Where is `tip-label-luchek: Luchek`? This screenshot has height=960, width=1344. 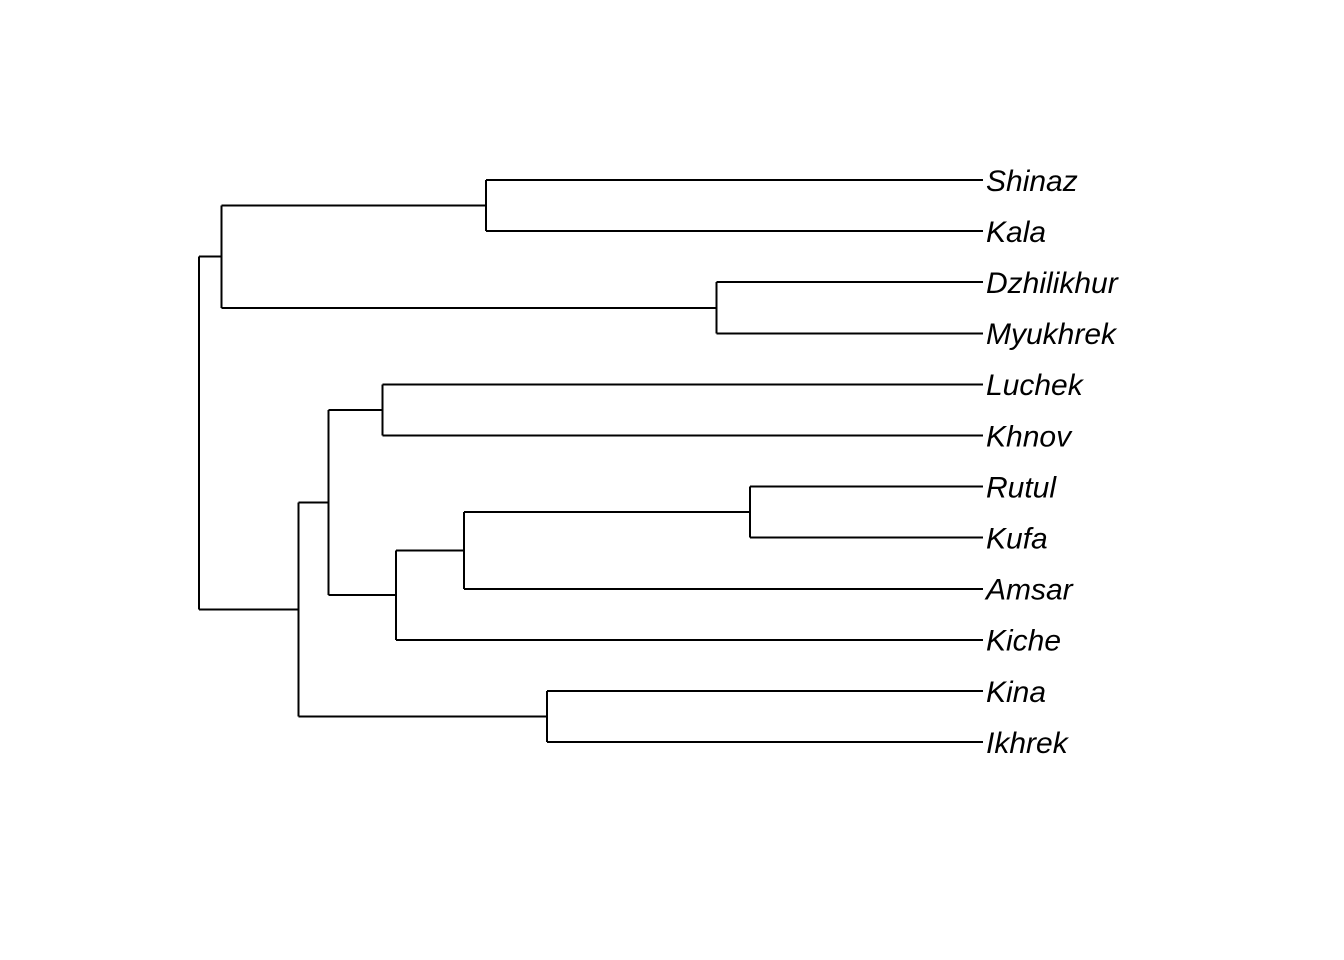
tip-label-luchek: Luchek is located at coordinates (1035, 385).